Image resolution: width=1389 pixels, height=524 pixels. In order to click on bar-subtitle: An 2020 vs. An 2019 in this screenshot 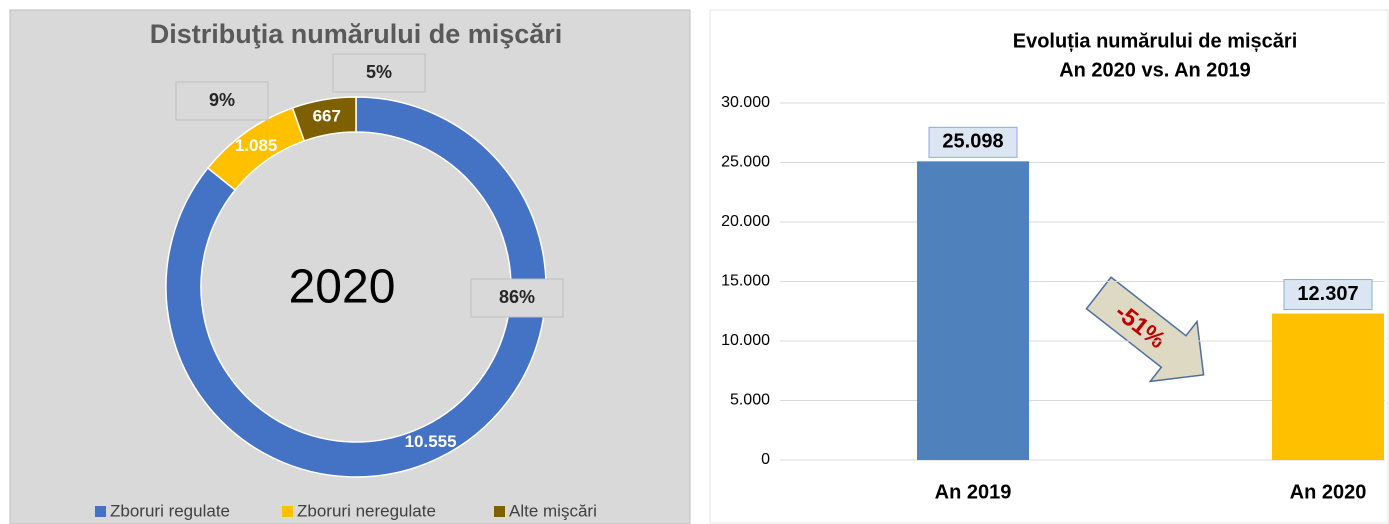, I will do `click(1155, 70)`.